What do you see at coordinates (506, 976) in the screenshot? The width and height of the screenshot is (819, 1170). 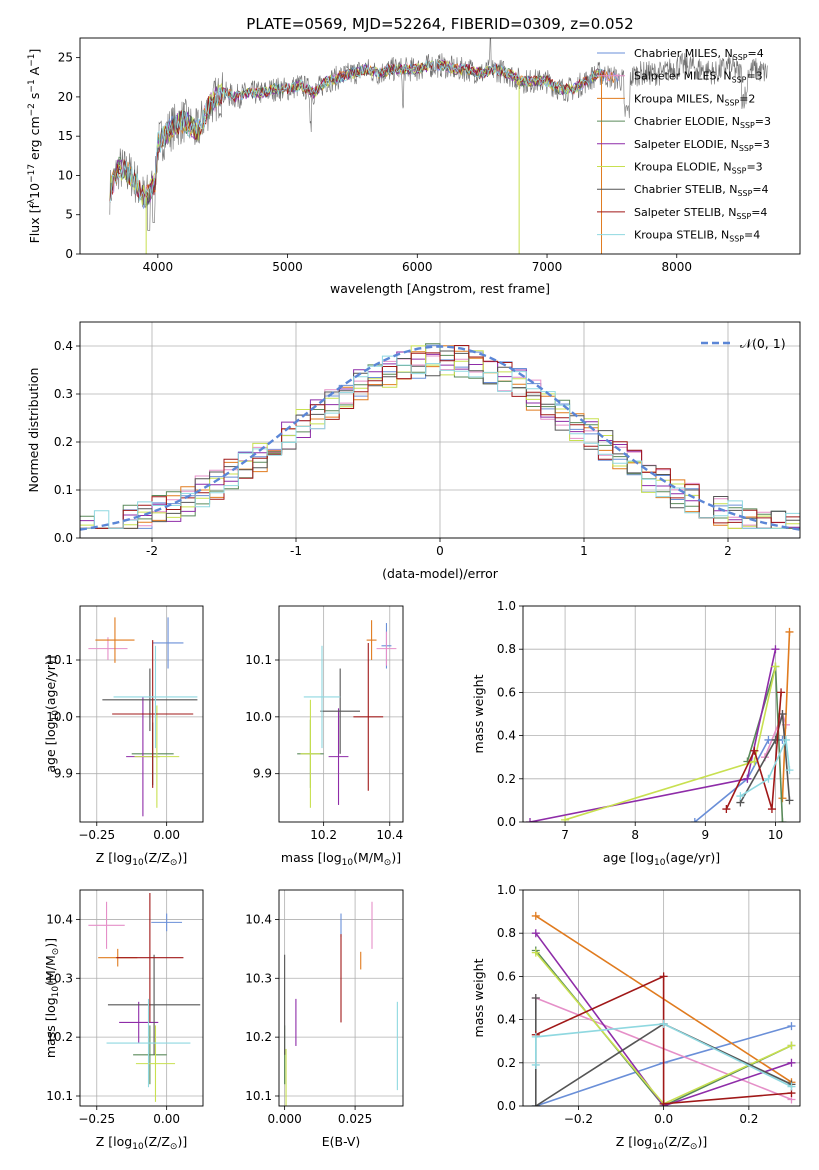 I see `weight_vs_Z-y-tick-label: 0.6` at bounding box center [506, 976].